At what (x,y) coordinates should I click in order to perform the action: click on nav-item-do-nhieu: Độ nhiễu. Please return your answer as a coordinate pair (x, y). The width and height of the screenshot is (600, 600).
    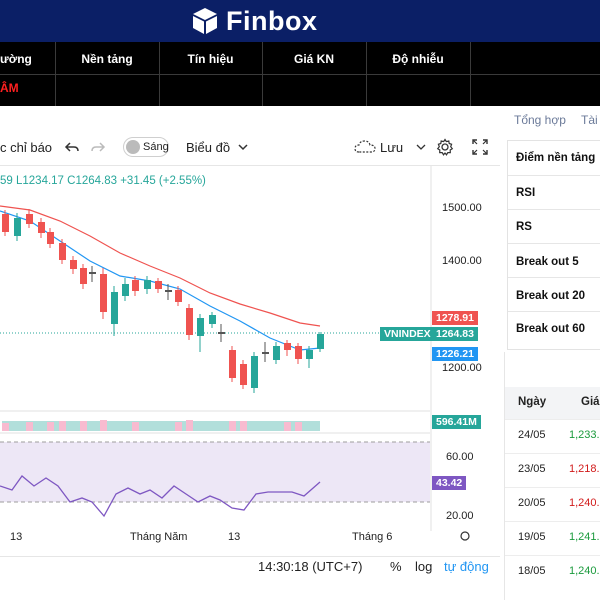
    Looking at the image, I should click on (418, 59).